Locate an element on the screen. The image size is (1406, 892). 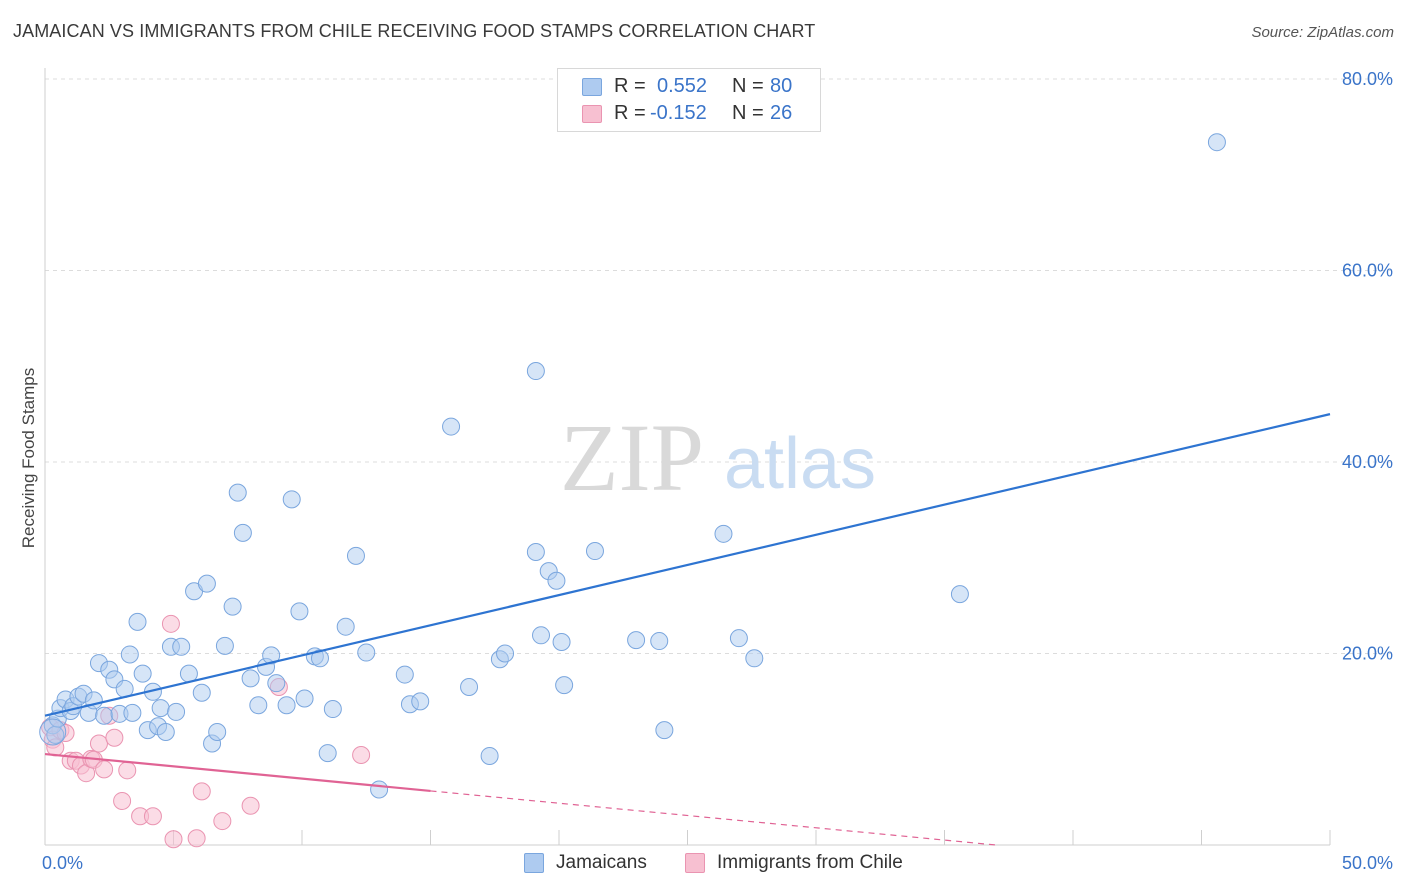
watermark: ZIP atlas is located at coordinates (718, 457).